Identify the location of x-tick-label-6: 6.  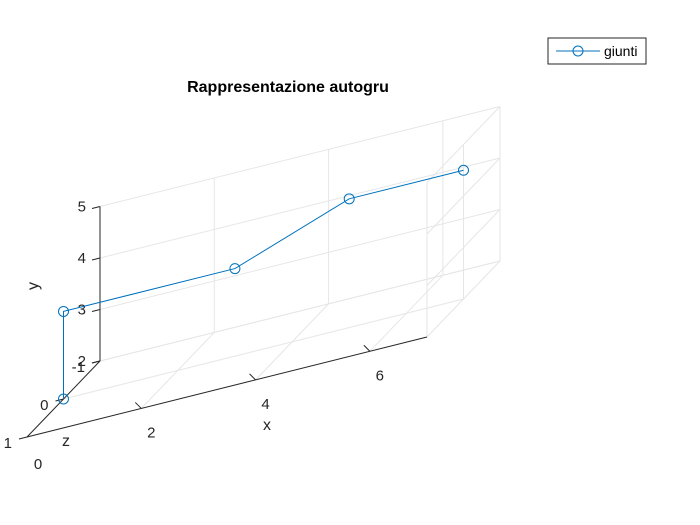
(380, 375).